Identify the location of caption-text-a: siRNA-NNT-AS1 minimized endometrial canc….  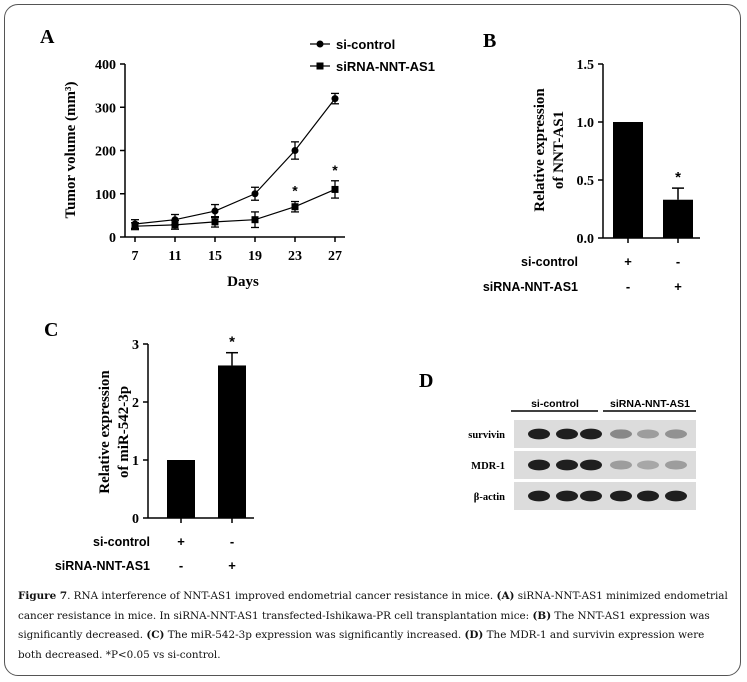
(373, 606).